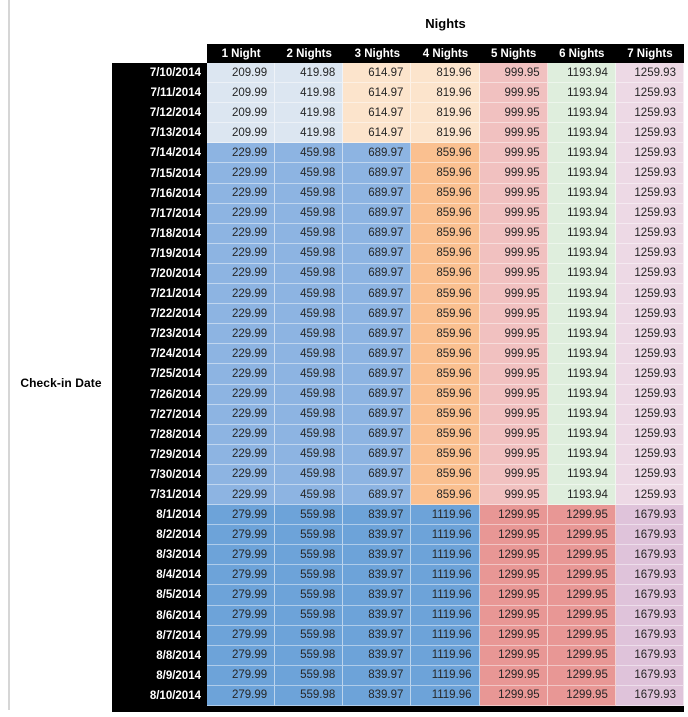 This screenshot has width=688, height=717. What do you see at coordinates (159, 434) in the screenshot?
I see `checkin-date-cell: 7/28/2014` at bounding box center [159, 434].